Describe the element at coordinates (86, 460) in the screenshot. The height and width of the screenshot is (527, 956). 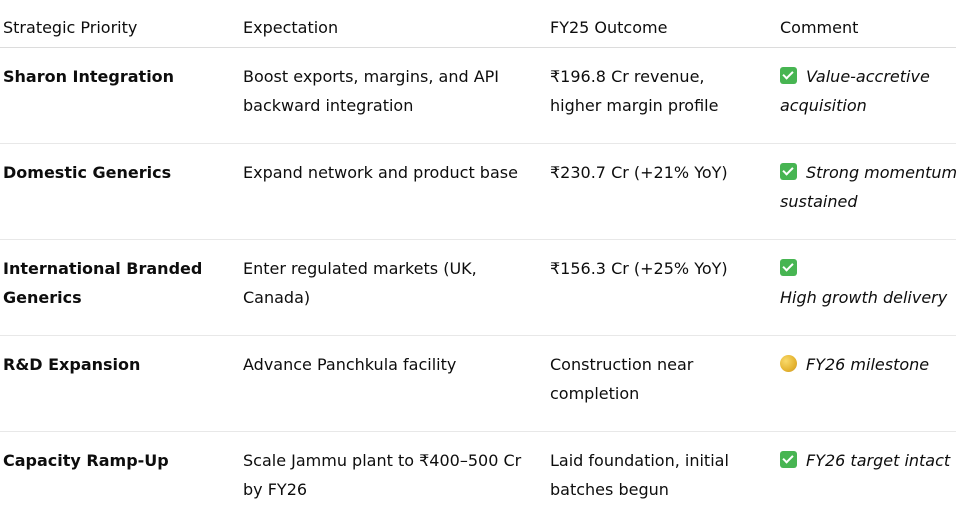
I see `priority-name: Capacity Ramp-Up` at that location.